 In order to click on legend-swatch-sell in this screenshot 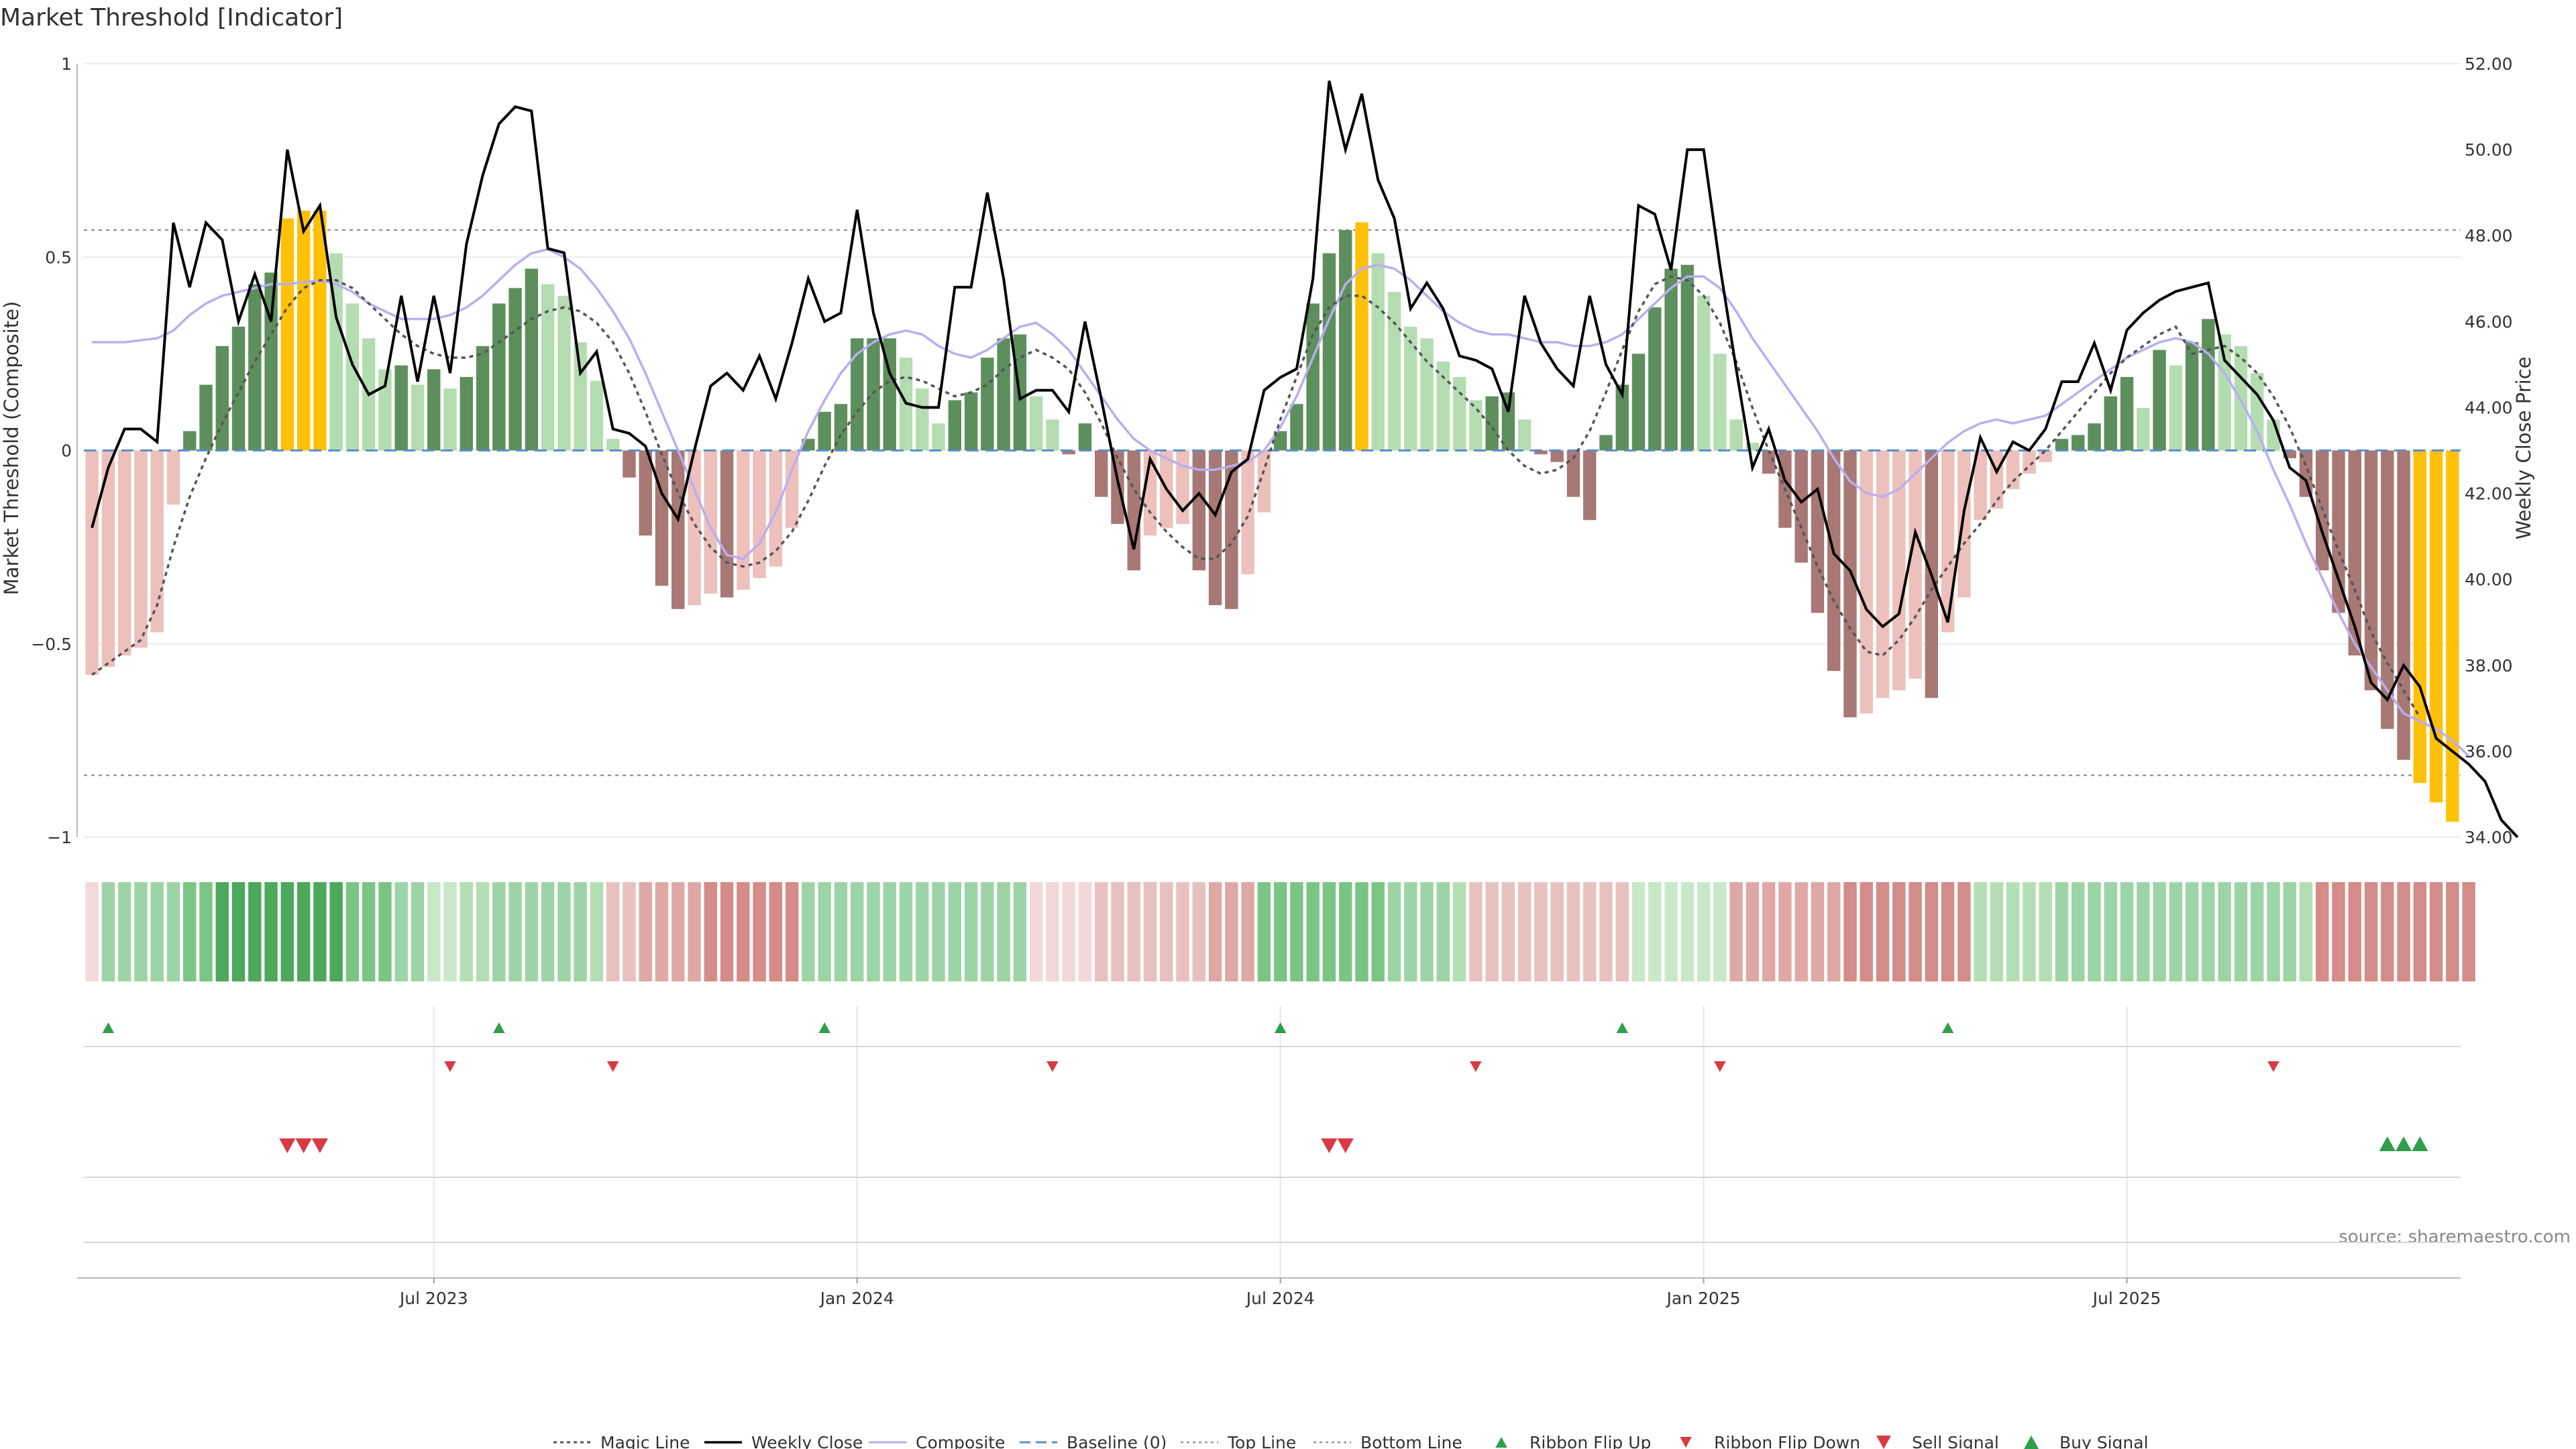, I will do `click(1883, 1442)`.